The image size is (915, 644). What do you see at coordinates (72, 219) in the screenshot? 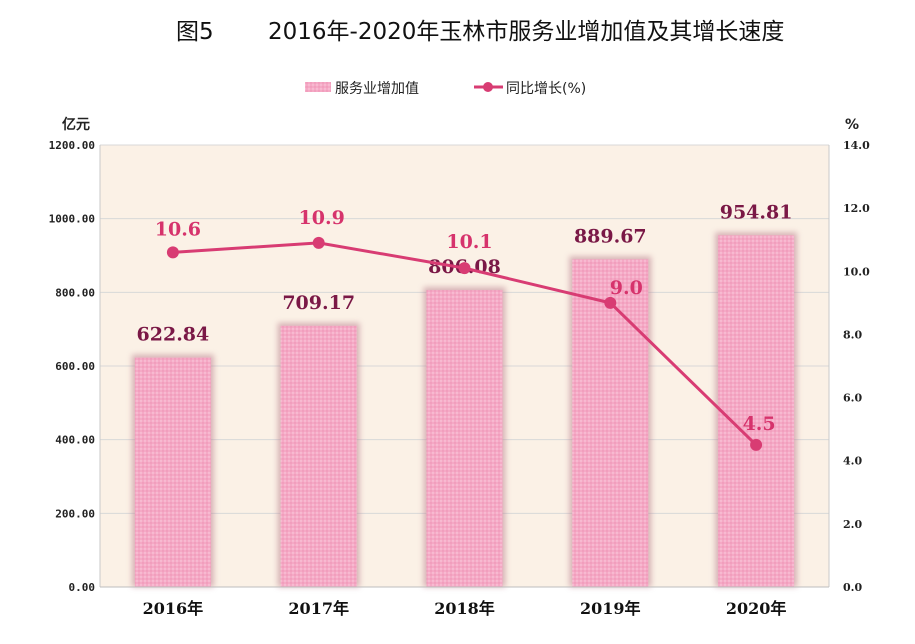
I see `y-left-tick-label: 1000.00` at bounding box center [72, 219].